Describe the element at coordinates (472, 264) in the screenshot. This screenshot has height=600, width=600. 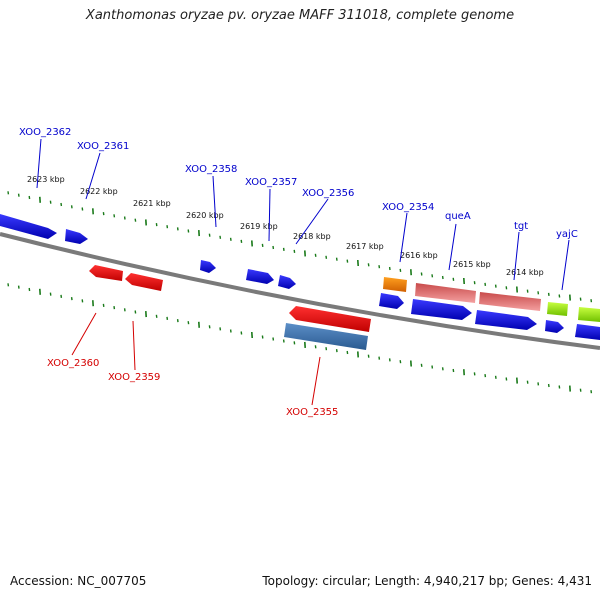
I see `kbp-label: 2615 kbp` at that location.